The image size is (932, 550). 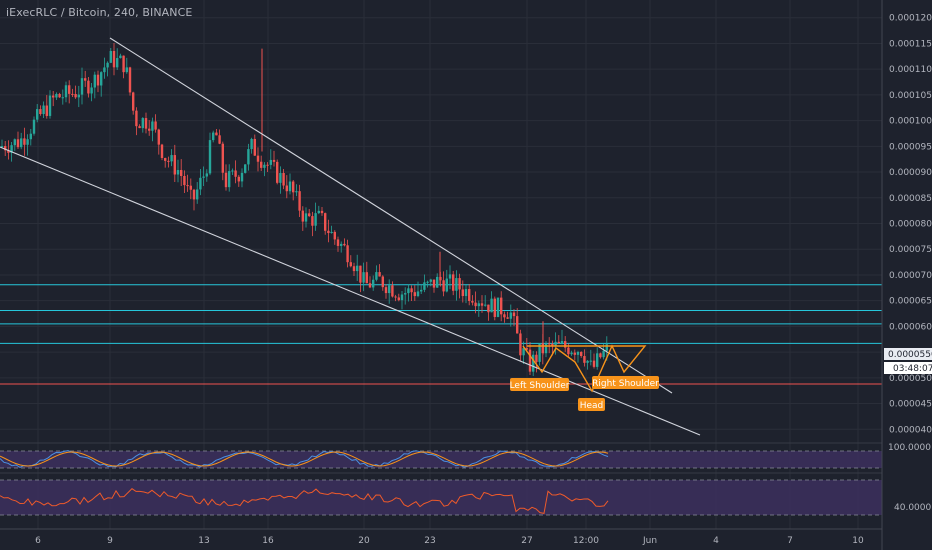 I want to click on stoch-rsi-pane, so click(x=441, y=459).